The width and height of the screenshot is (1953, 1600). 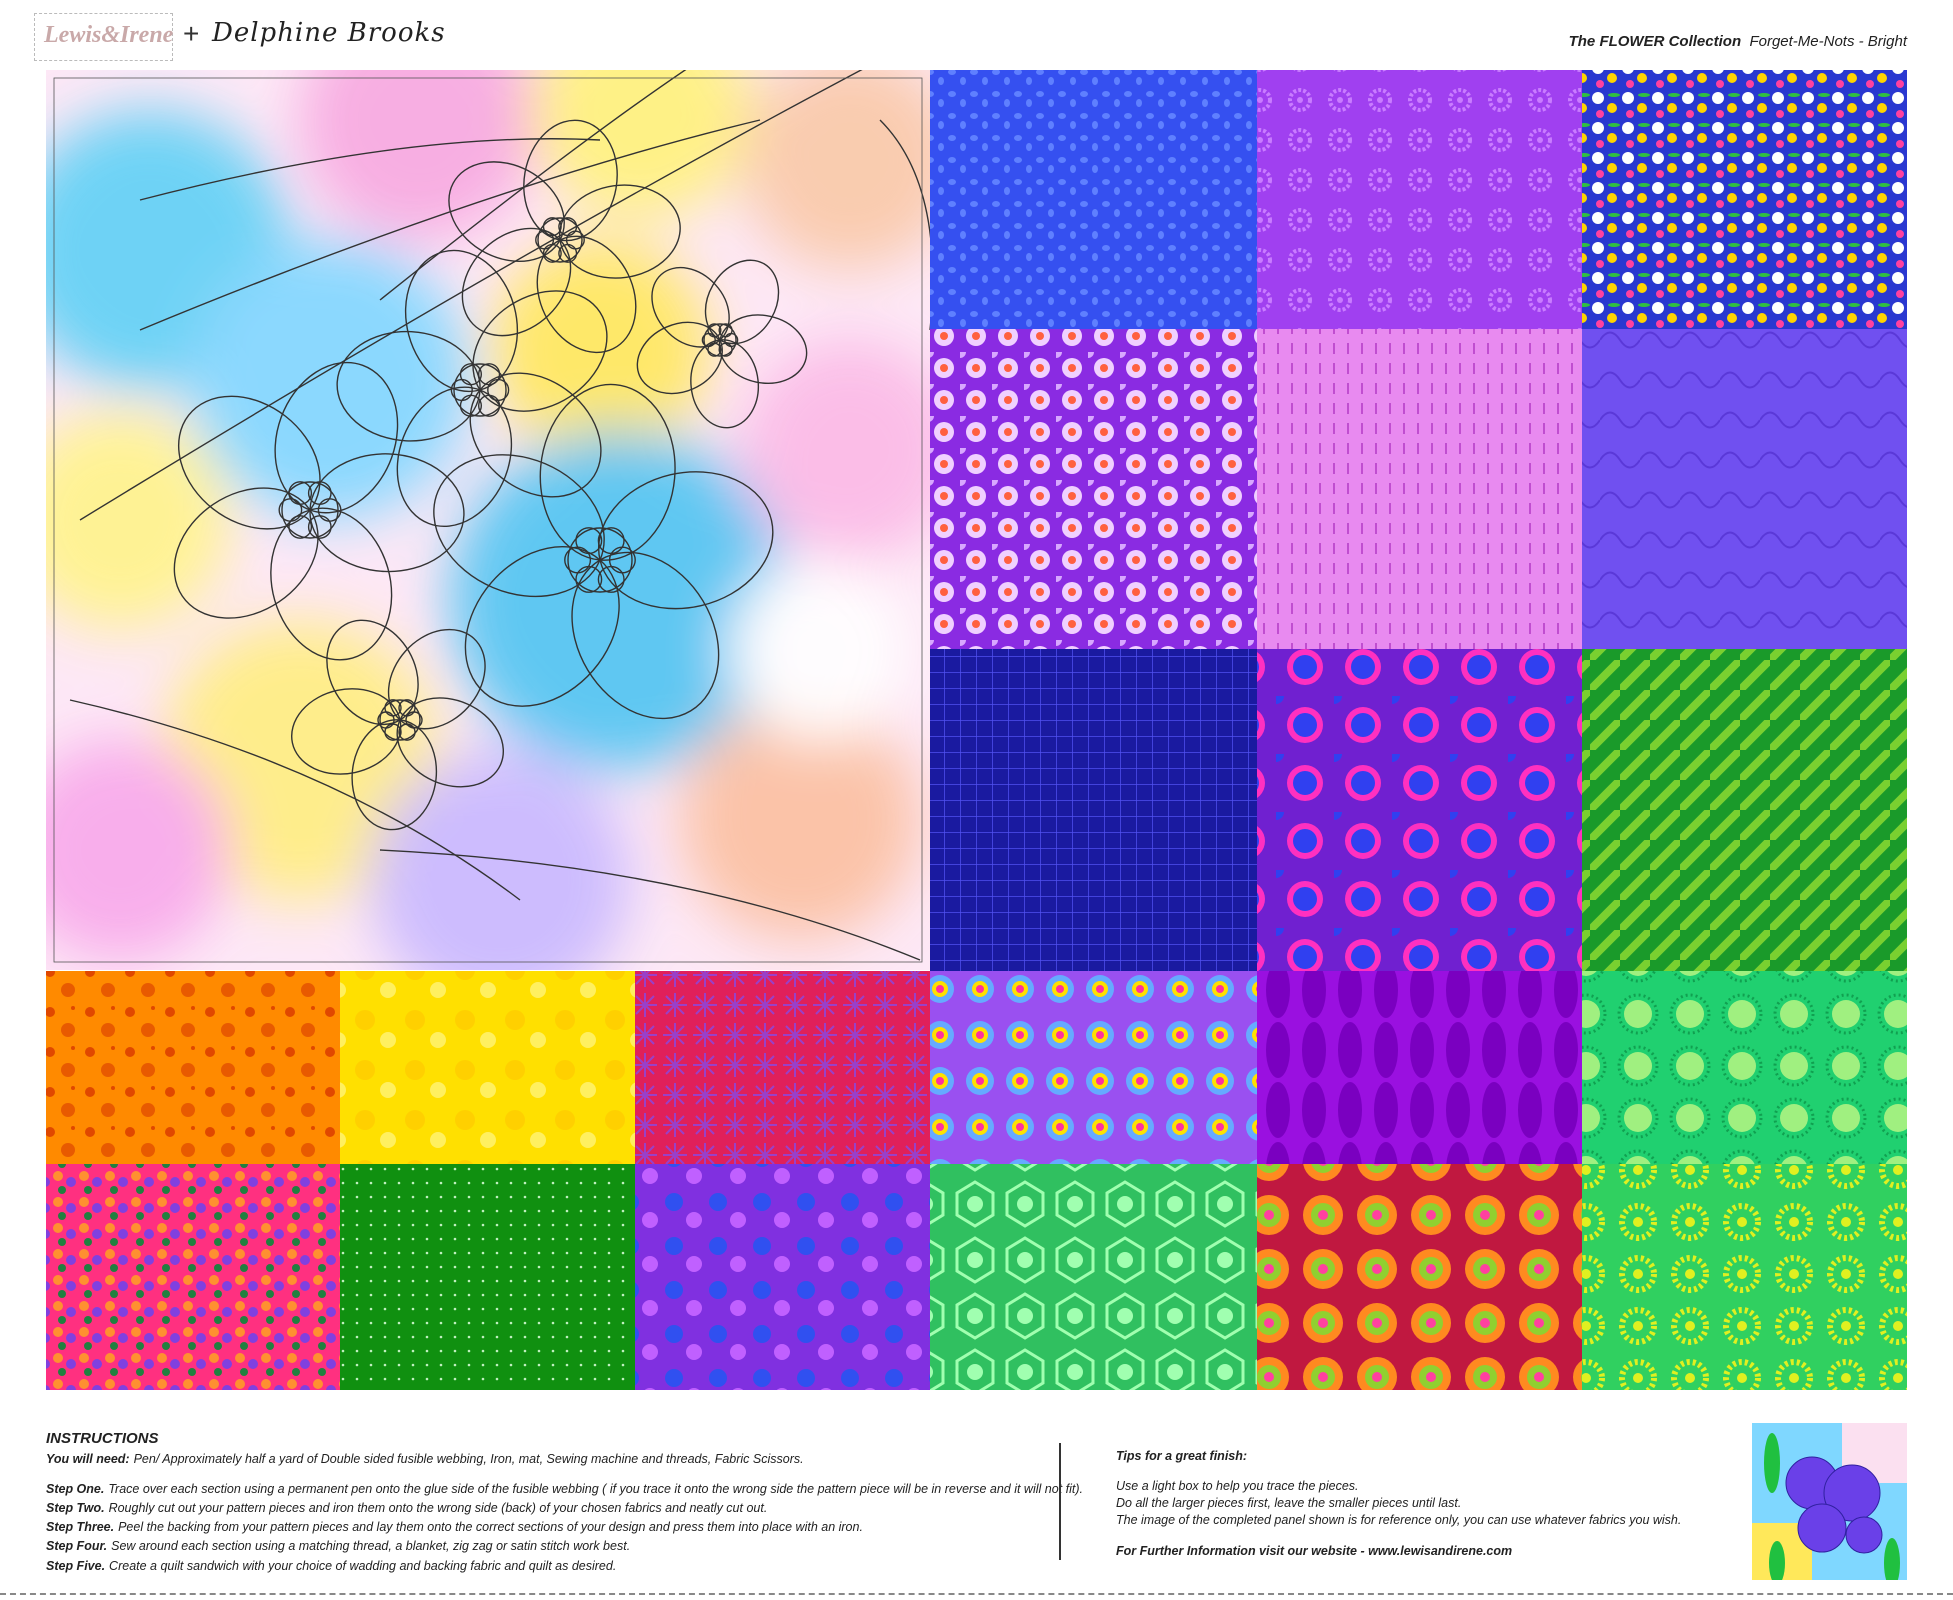 I want to click on reference-thumbnail, so click(x=1829, y=1501).